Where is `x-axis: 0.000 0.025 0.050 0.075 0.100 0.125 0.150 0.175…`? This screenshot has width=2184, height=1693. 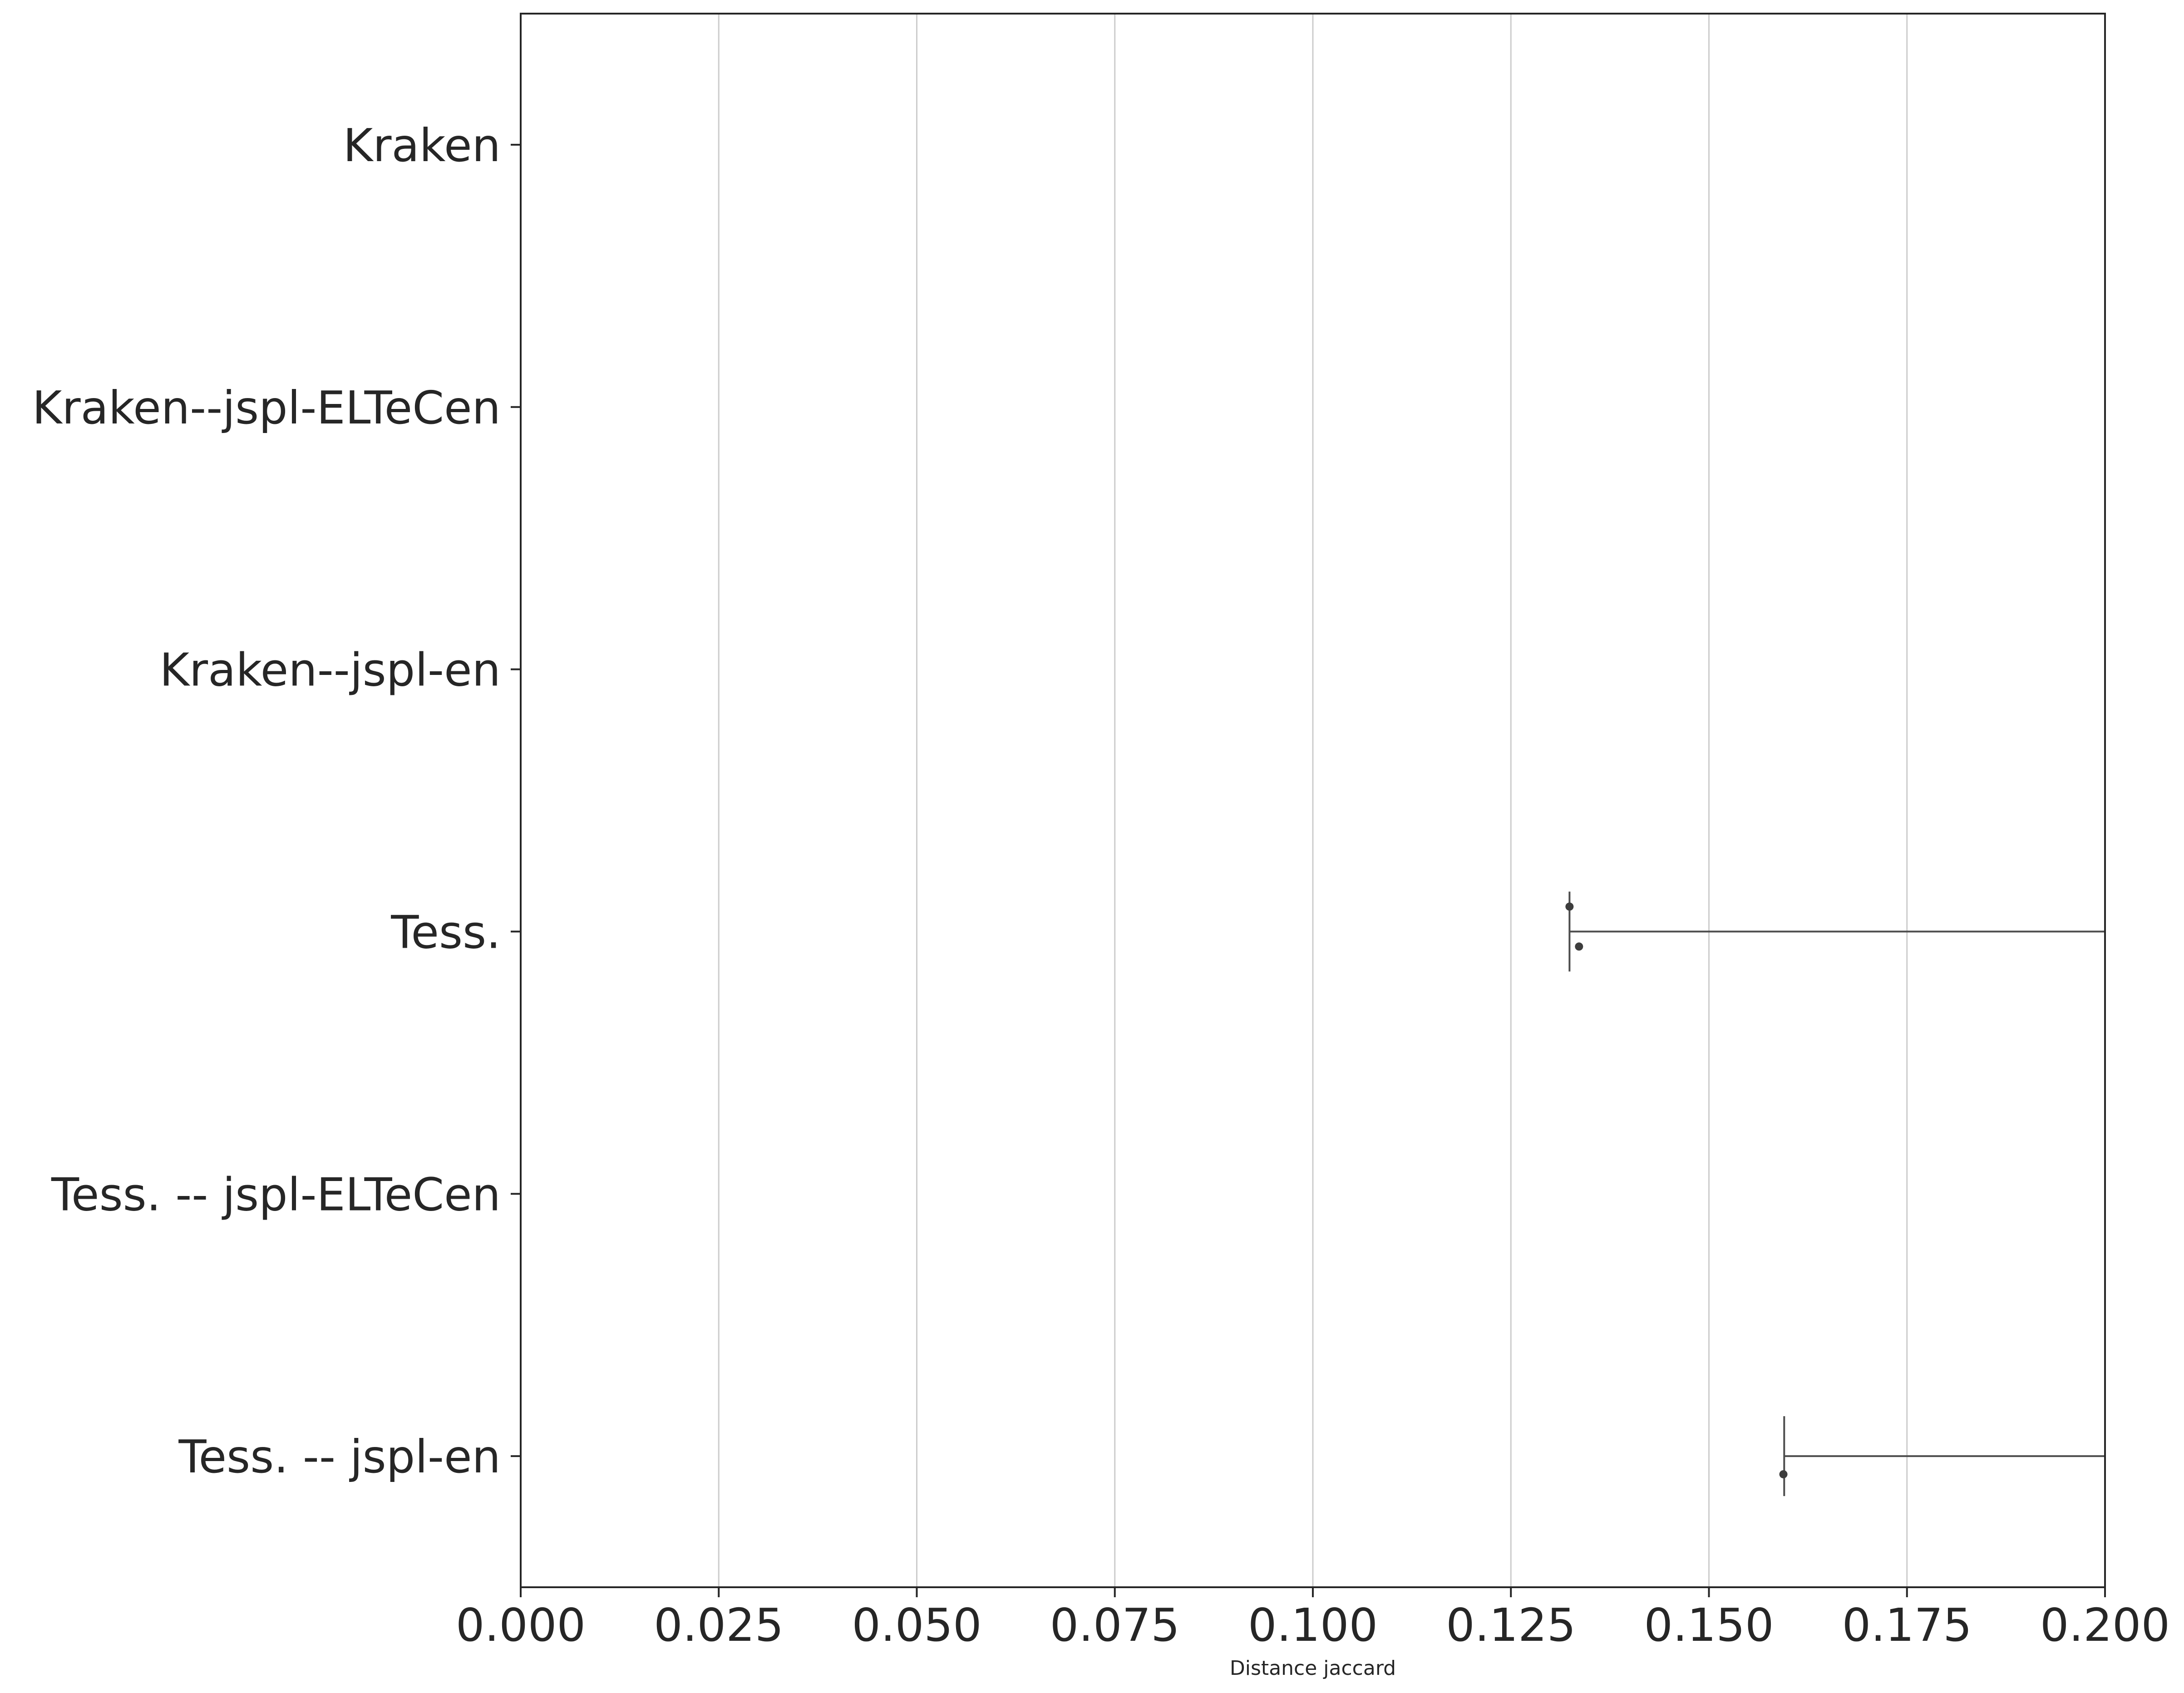
x-axis: 0.000 0.025 0.050 0.075 0.100 0.125 0.150 0.175… is located at coordinates (1313, 1619).